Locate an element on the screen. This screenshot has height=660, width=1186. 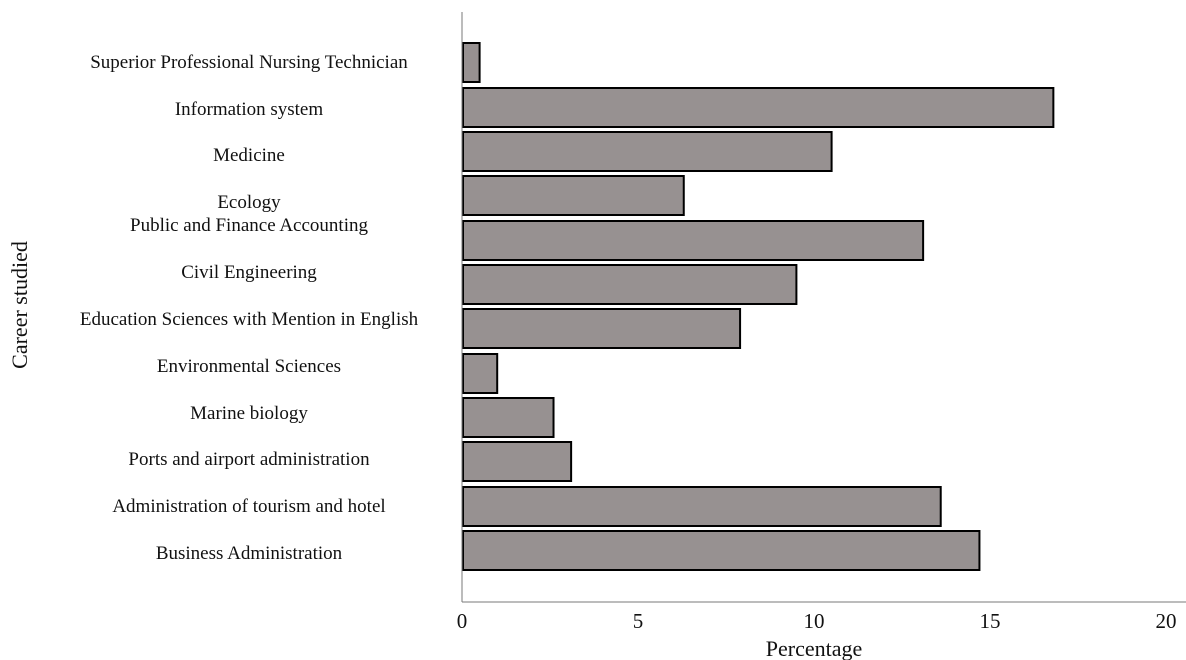
category-label: Business Administration is located at coordinates (249, 553).